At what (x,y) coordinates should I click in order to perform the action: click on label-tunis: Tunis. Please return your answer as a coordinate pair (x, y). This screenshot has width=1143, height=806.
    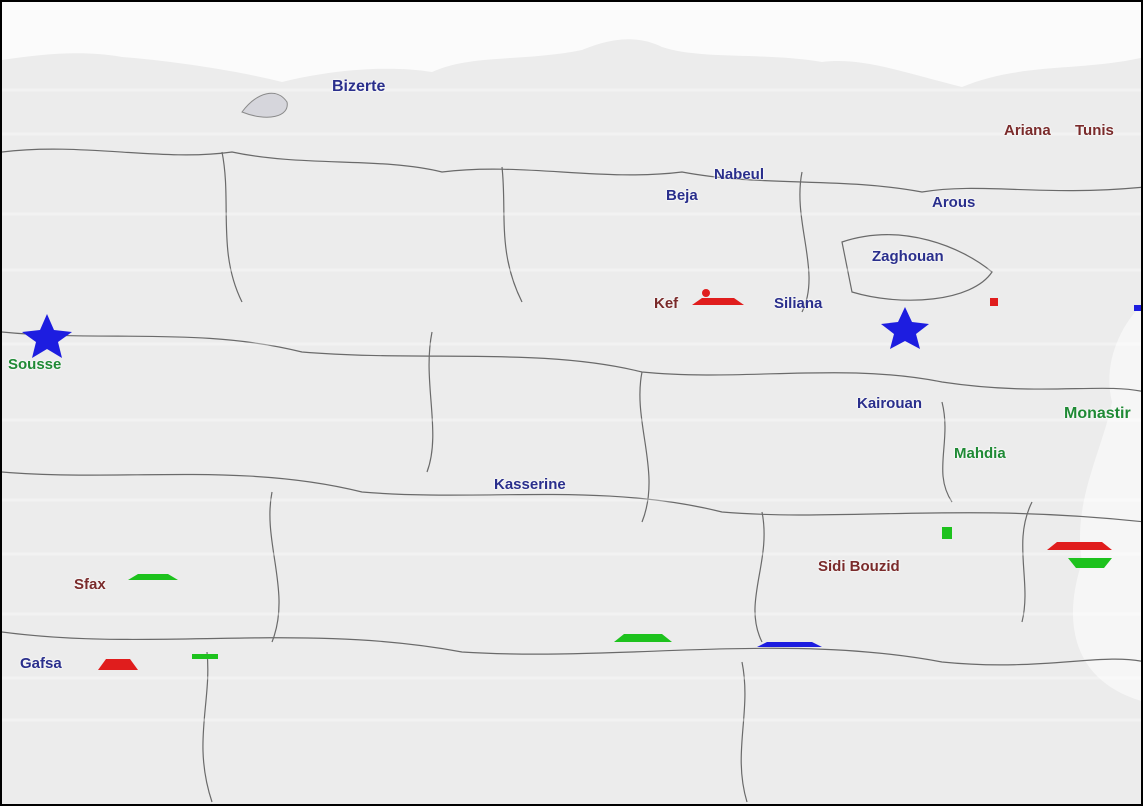
    Looking at the image, I should click on (1094, 130).